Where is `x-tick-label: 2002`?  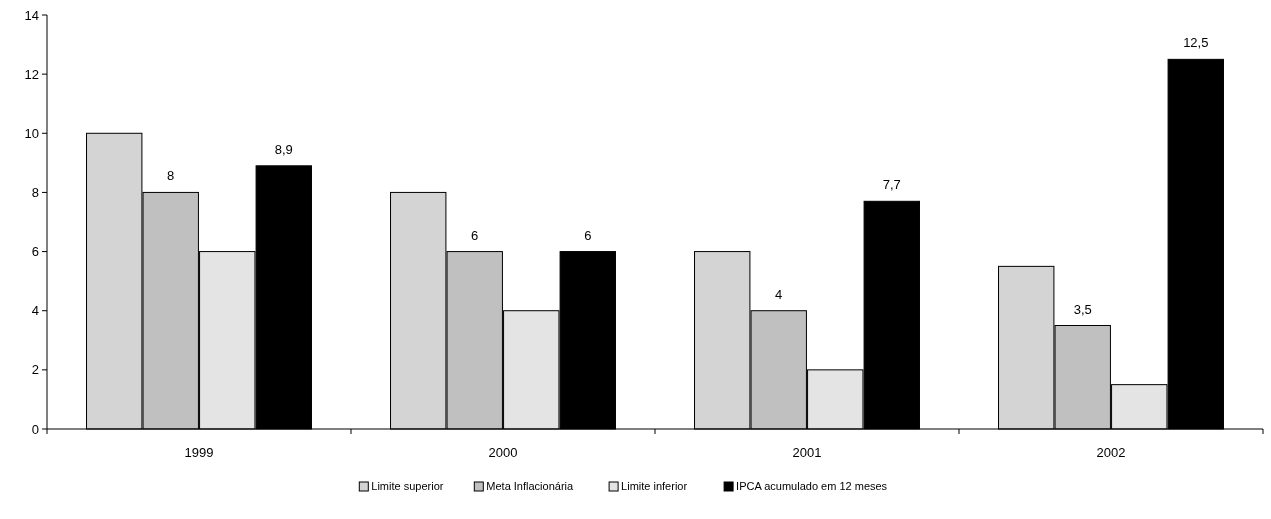
x-tick-label: 2002 is located at coordinates (1111, 452).